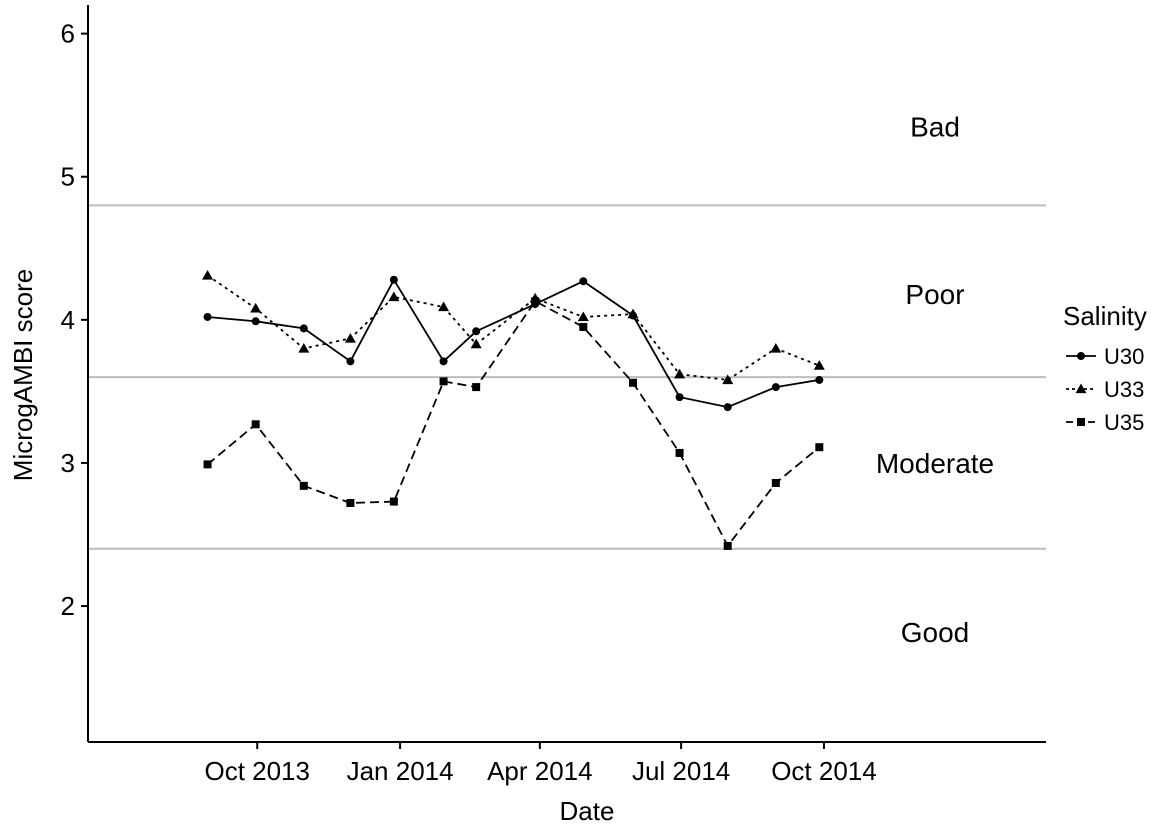 Image resolution: width=1163 pixels, height=833 pixels. What do you see at coordinates (935, 463) in the screenshot?
I see `zone-label: Moderate` at bounding box center [935, 463].